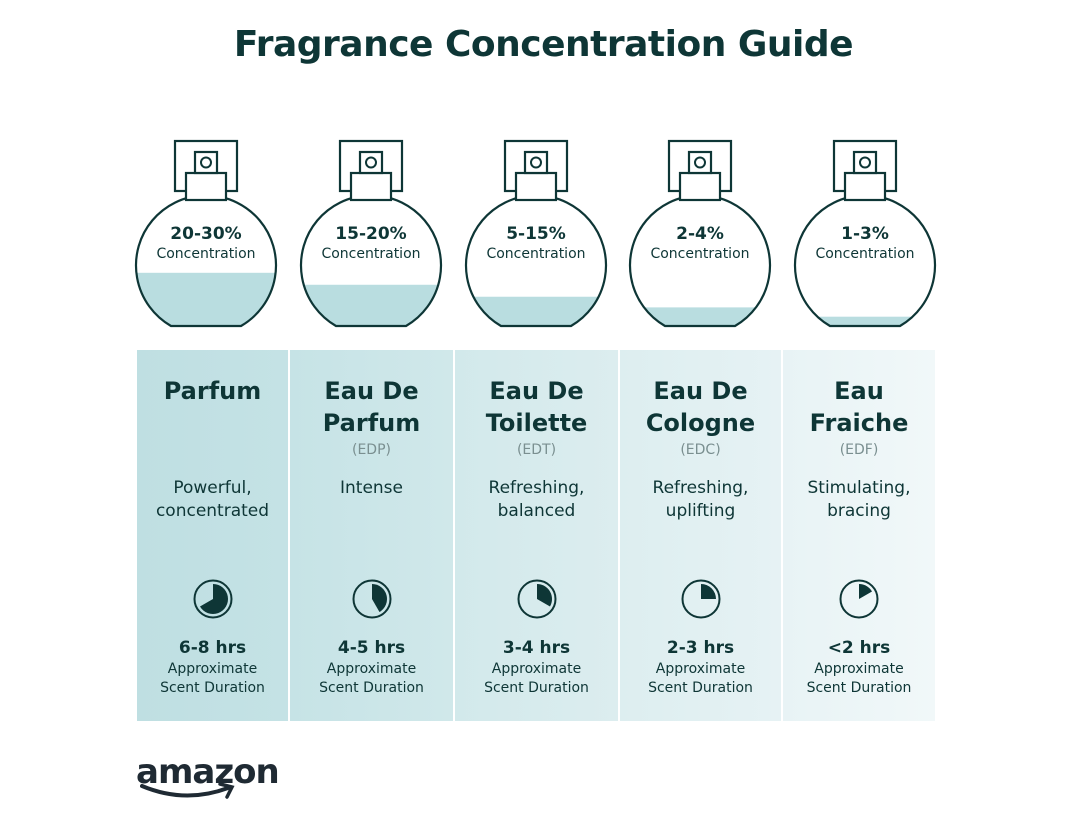 This screenshot has width=1087, height=829. What do you see at coordinates (700, 450) in the screenshot?
I see `fragrance-abbr: (EDC)` at bounding box center [700, 450].